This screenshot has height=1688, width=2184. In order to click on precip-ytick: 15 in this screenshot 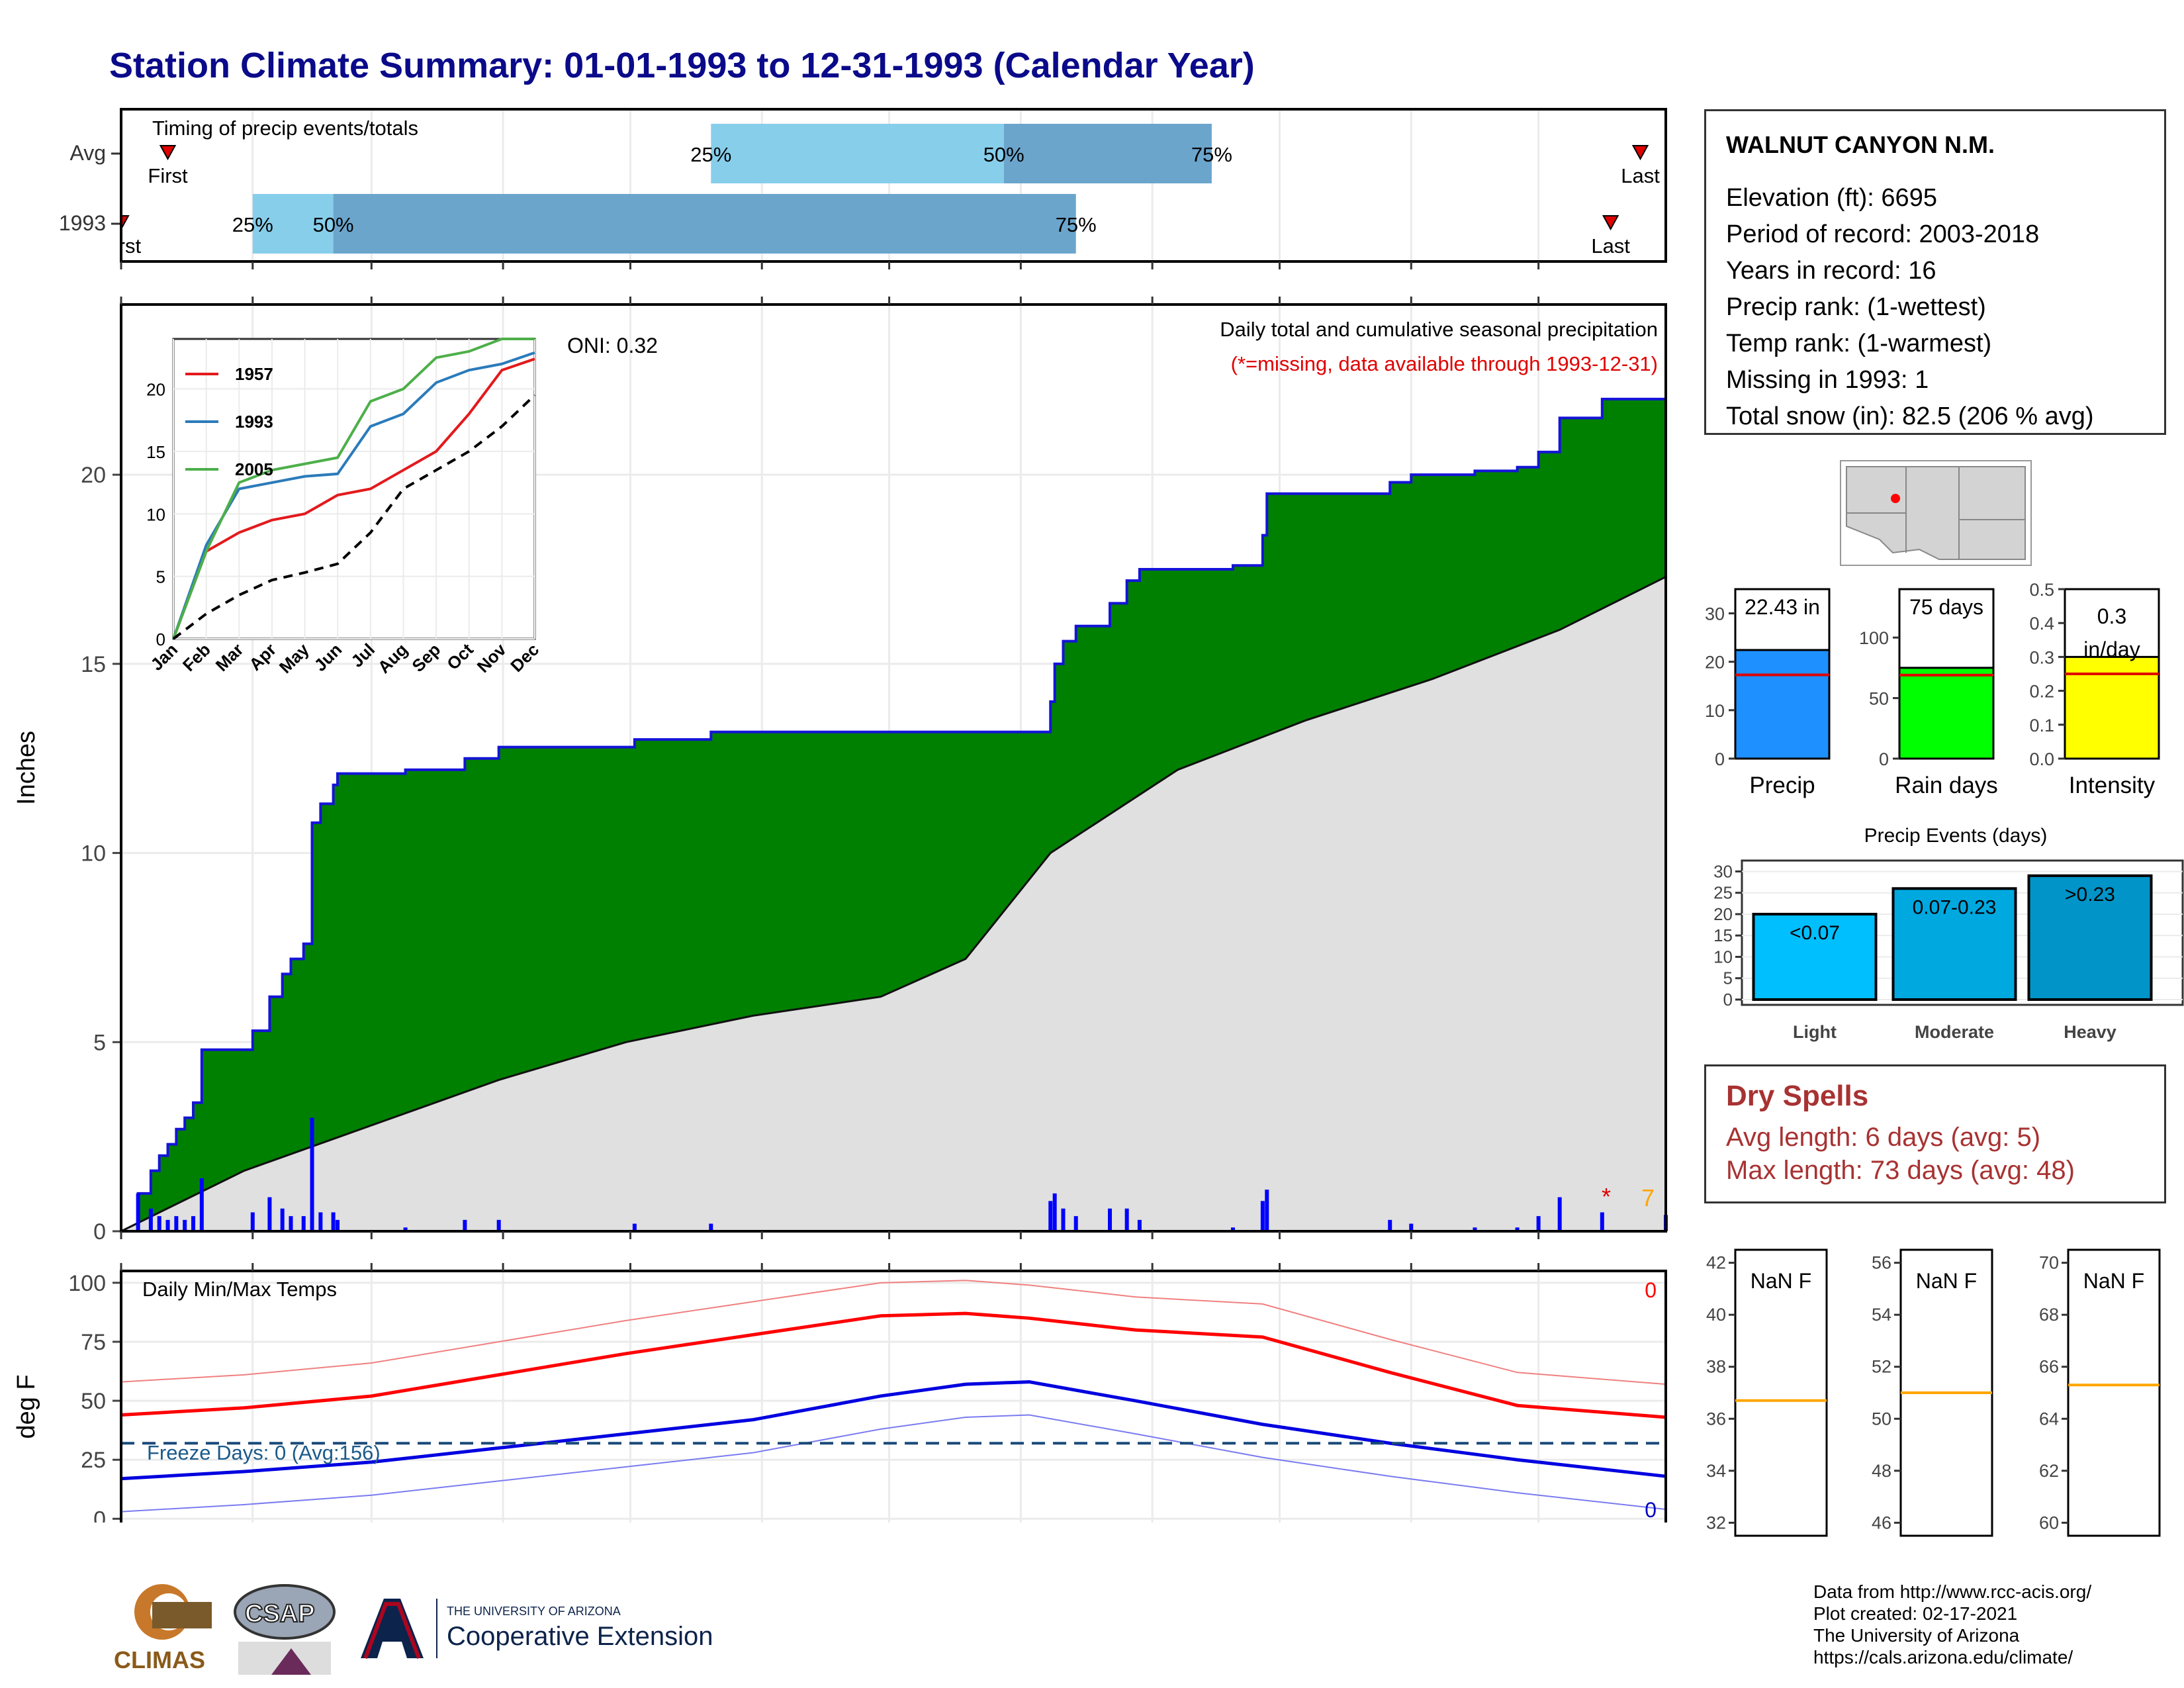, I will do `click(93, 664)`.